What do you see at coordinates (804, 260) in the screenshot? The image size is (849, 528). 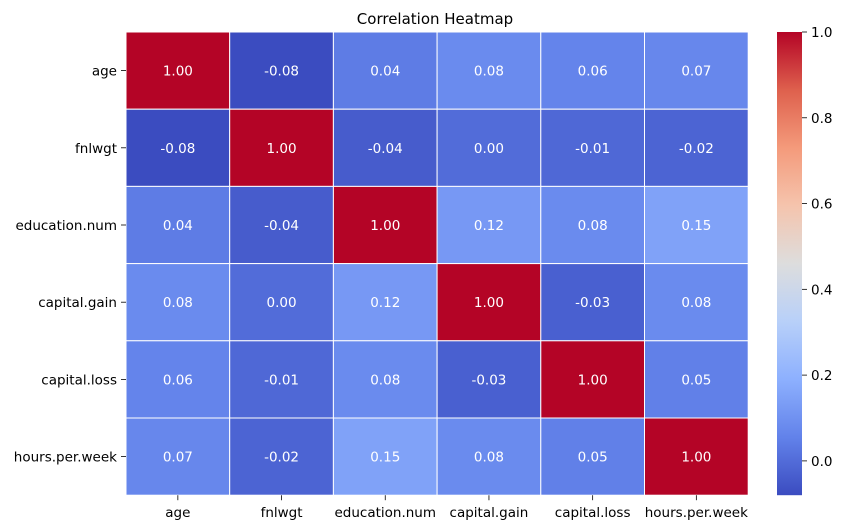 I see `colorbar: 0.0 0.2 0.4 0.6 0.8 1.0` at bounding box center [804, 260].